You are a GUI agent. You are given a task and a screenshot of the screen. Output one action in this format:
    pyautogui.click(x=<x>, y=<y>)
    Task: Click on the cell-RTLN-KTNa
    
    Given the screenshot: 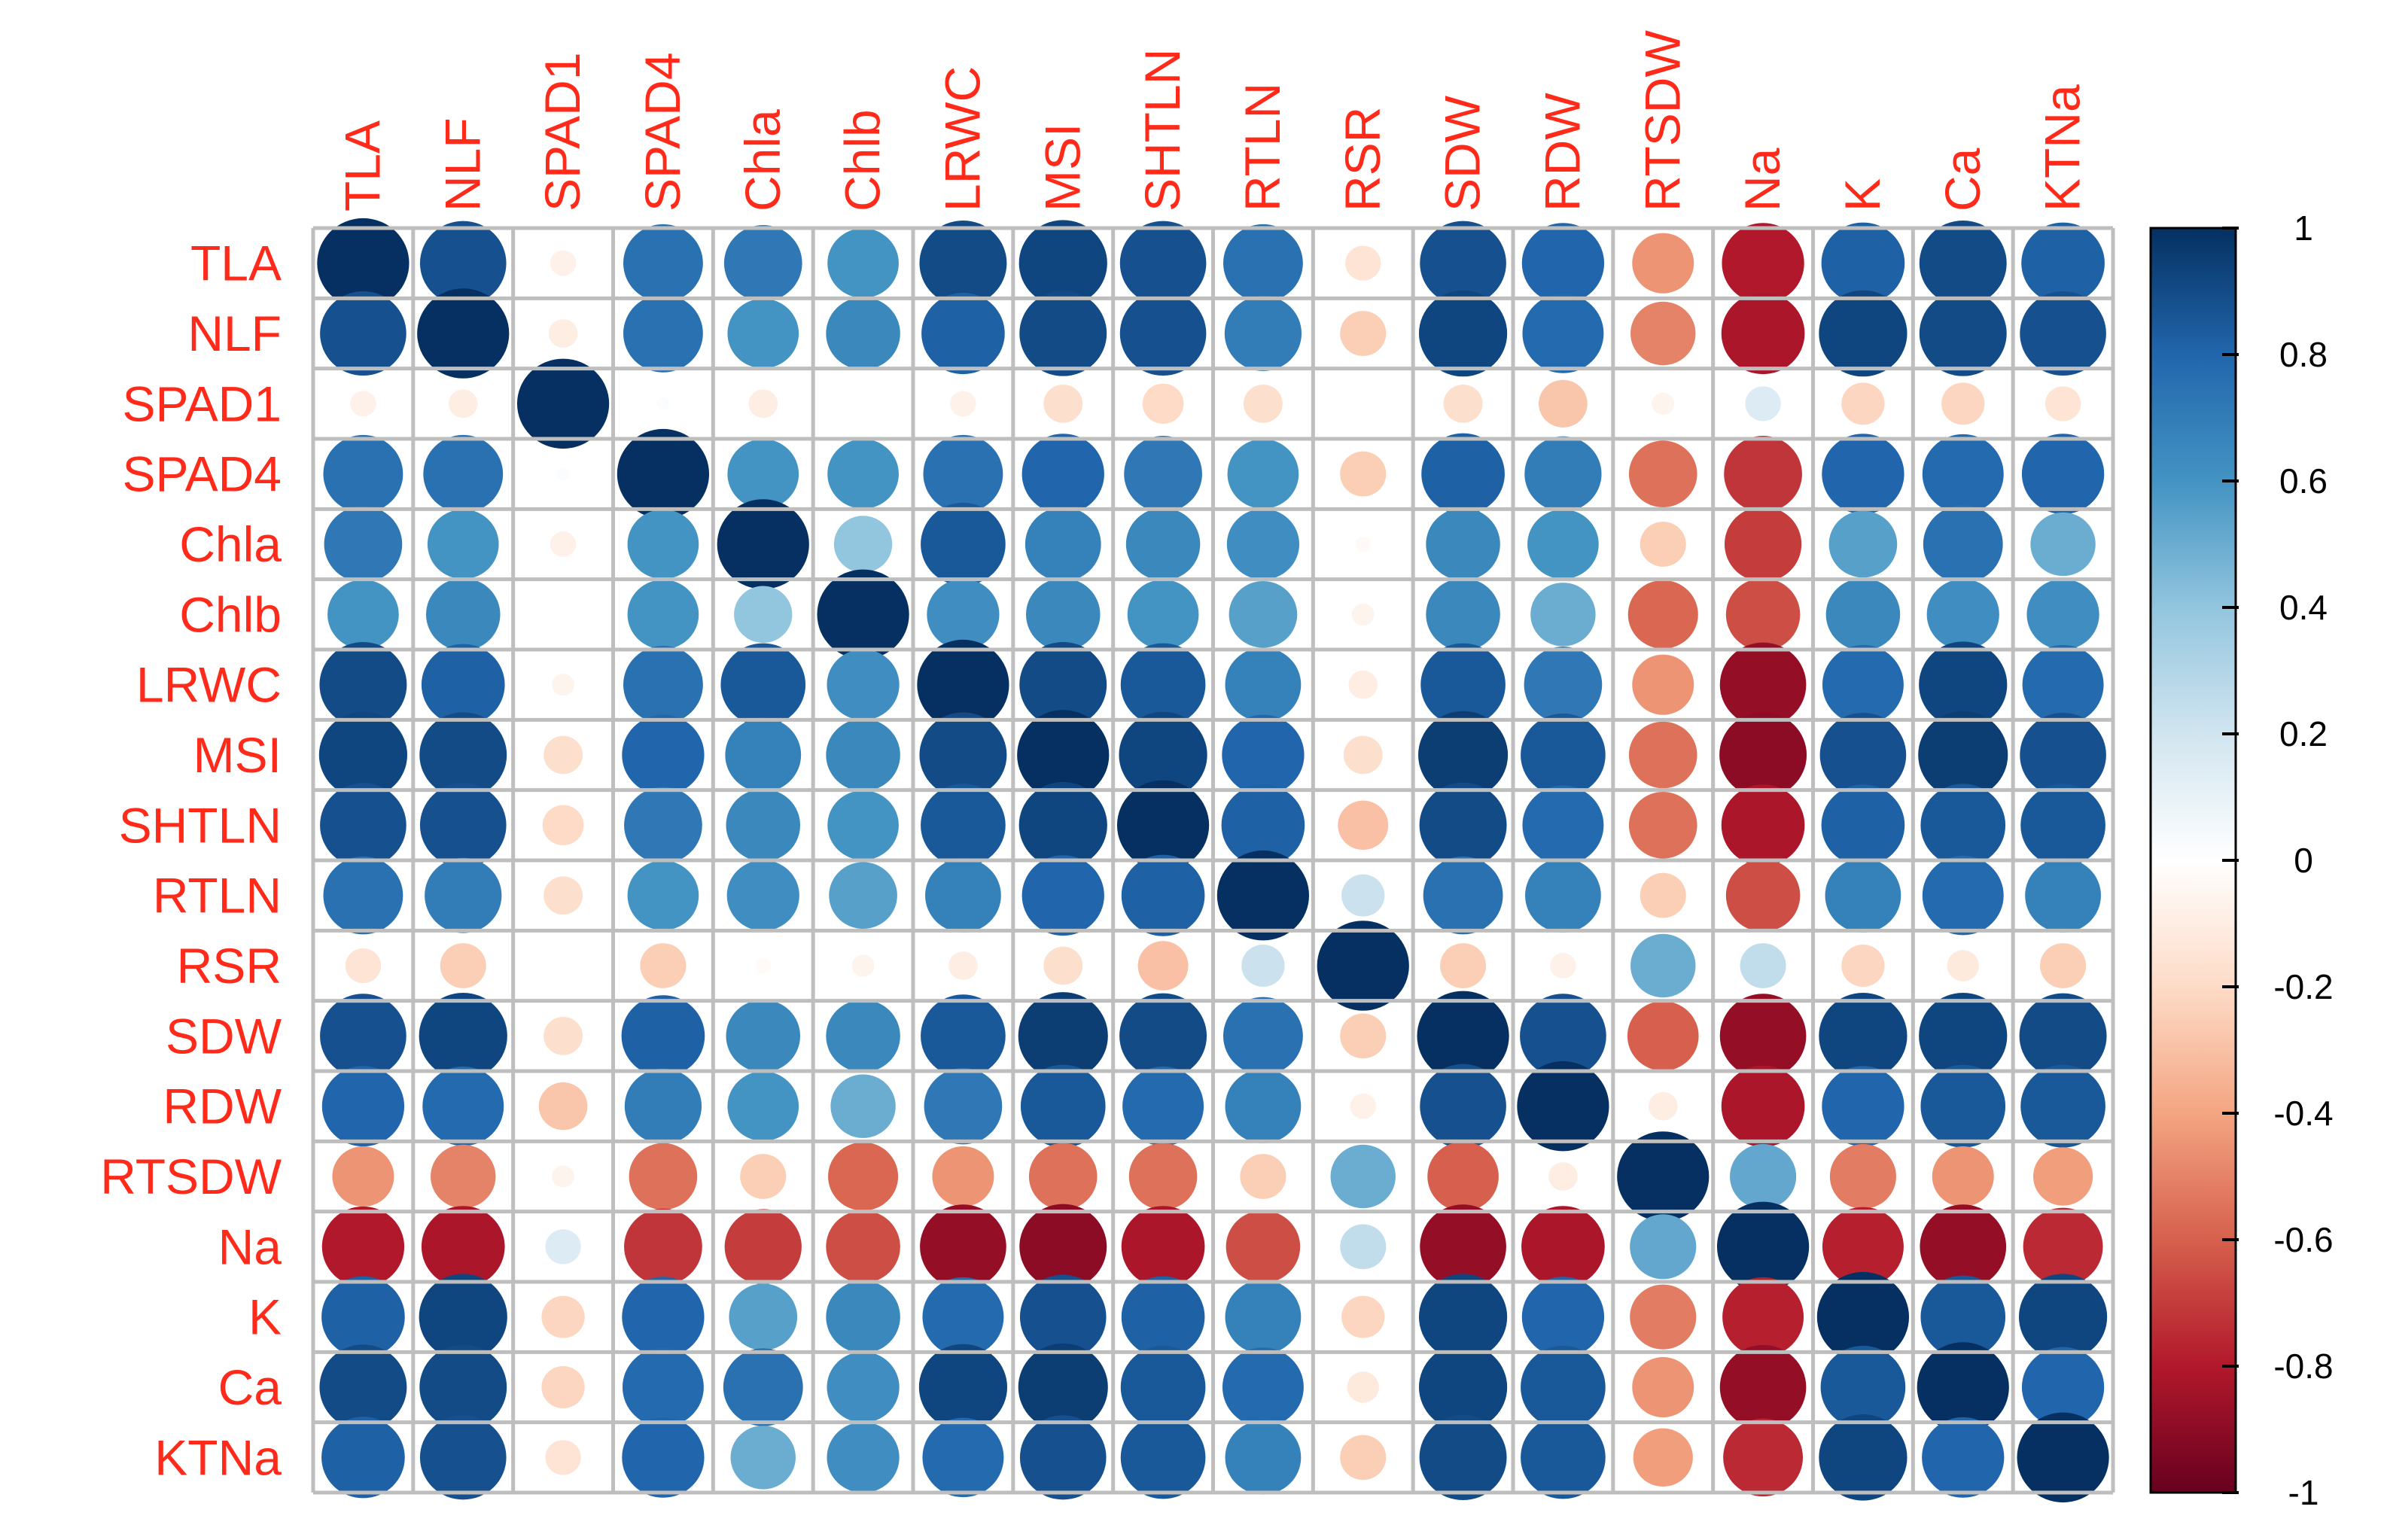 What is the action you would take?
    pyautogui.click(x=2063, y=895)
    